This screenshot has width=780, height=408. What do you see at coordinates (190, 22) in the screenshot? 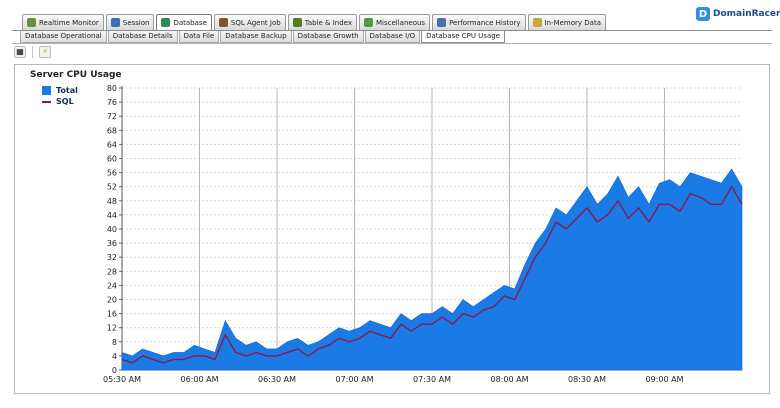
I see `tab-label: Database` at bounding box center [190, 22].